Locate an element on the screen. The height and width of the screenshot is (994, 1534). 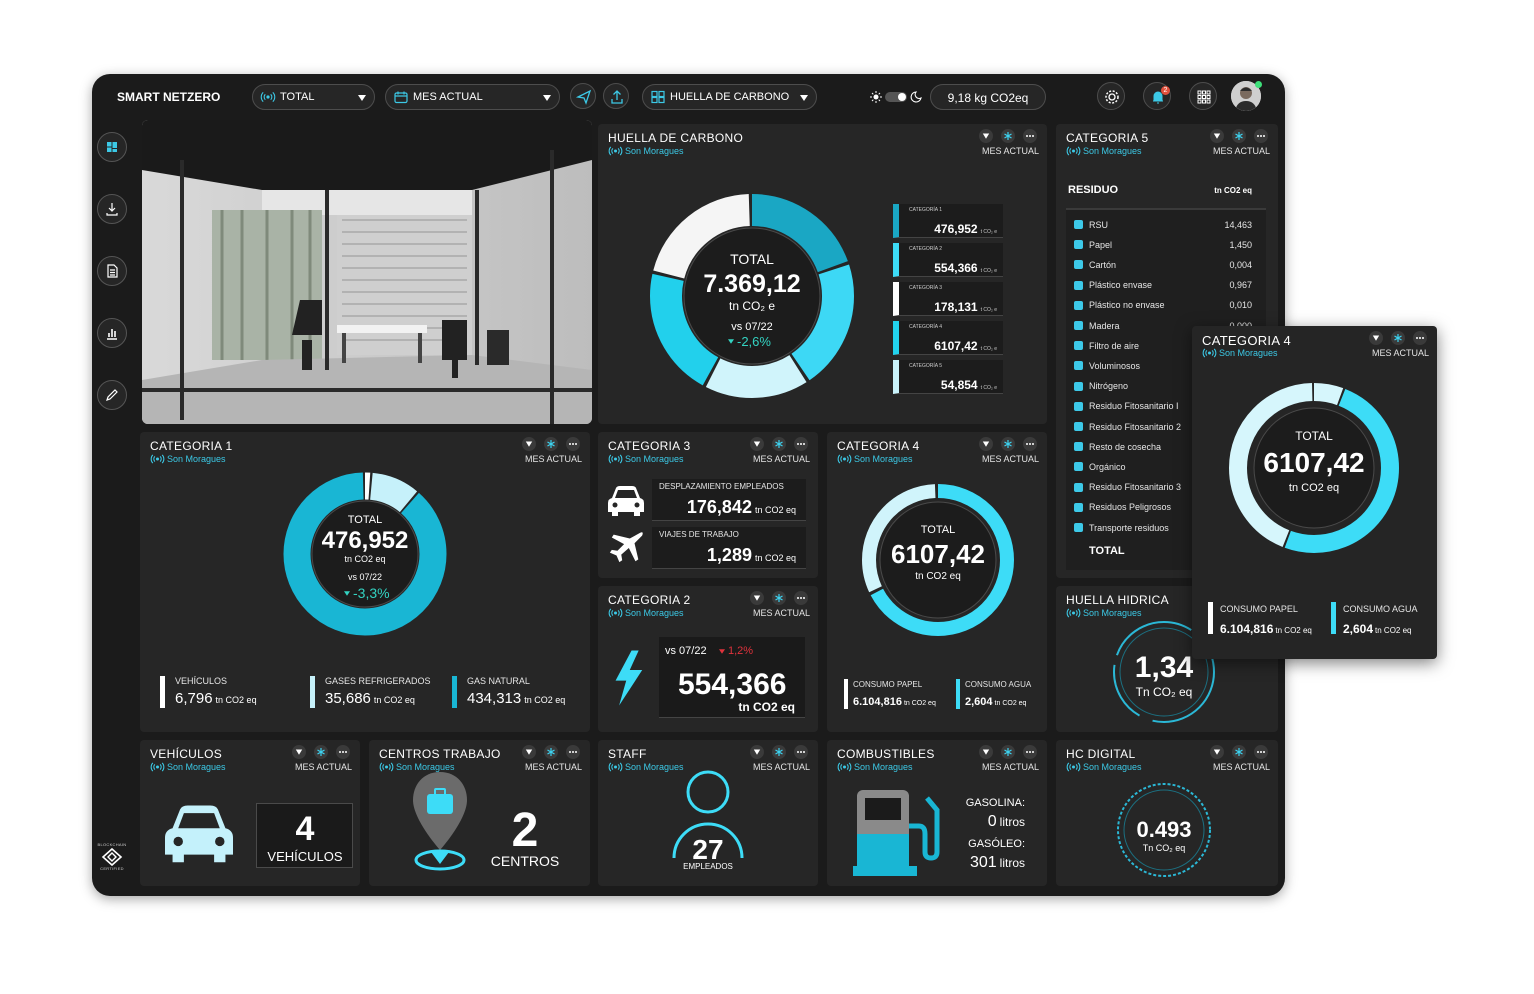
popup-donut-part is located at coordinates (1314, 468).